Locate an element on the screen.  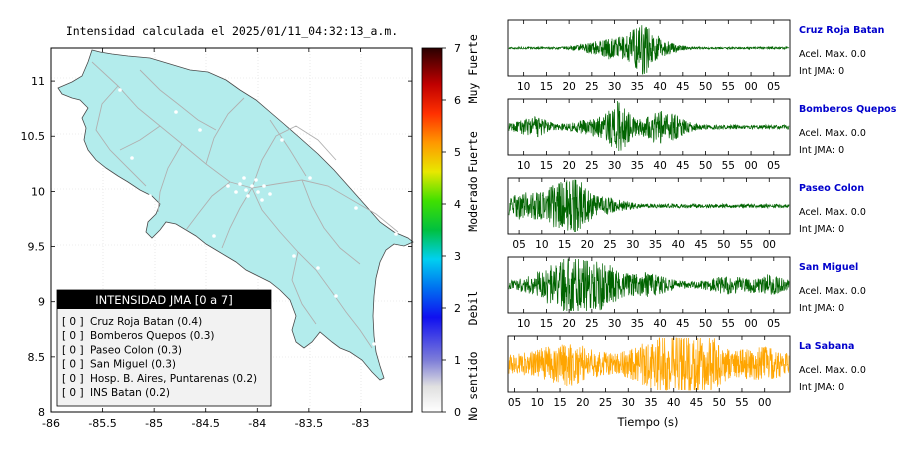
colorbar-categories: No sentido Debil Moderado Fuerte Muy Fuerte is located at coordinates (473, 227).